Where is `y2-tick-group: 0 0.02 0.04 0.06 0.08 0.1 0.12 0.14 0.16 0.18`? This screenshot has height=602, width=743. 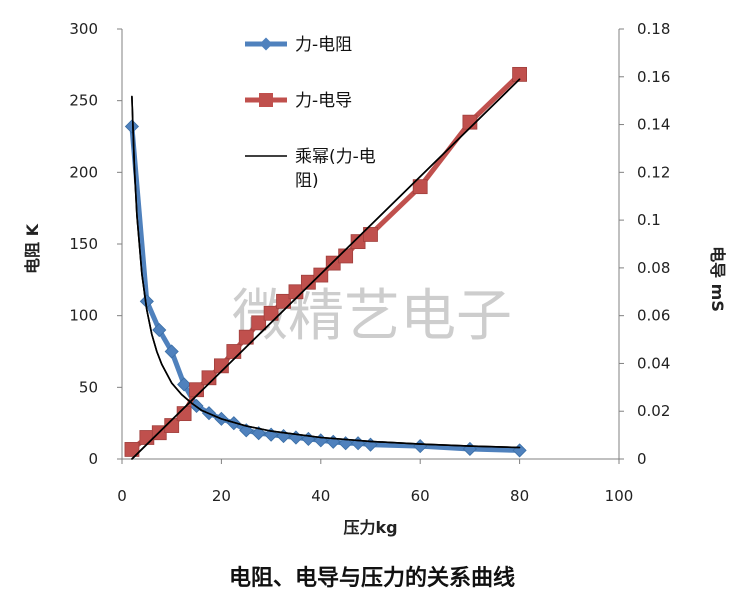 y2-tick-group: 0 0.02 0.04 0.06 0.08 0.1 0.12 0.14 0.16 0.18 is located at coordinates (644, 244).